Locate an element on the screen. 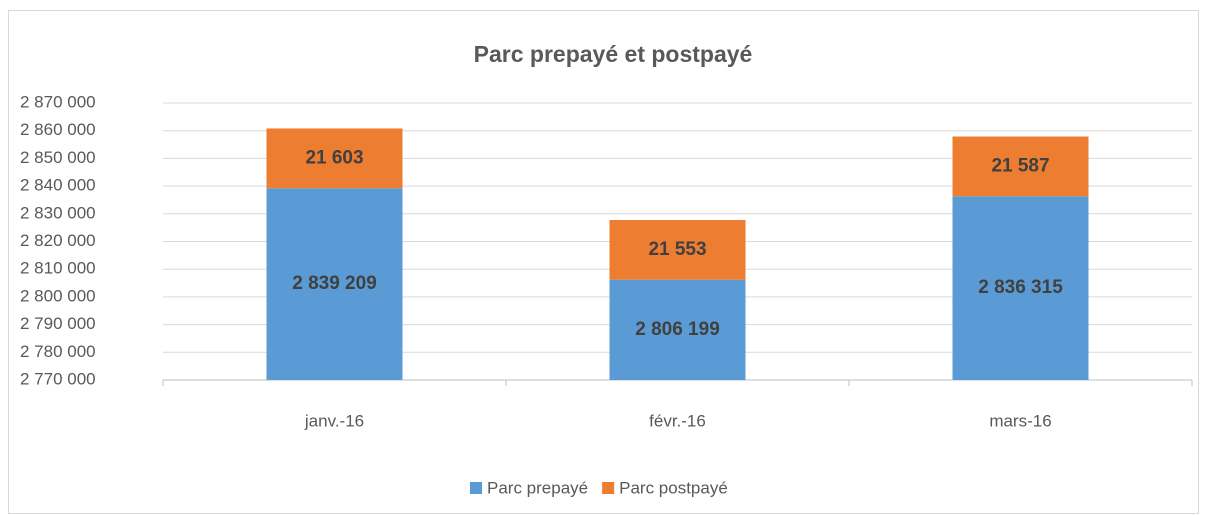 This screenshot has width=1208, height=515. data-label: 2 836 315 is located at coordinates (1020, 287).